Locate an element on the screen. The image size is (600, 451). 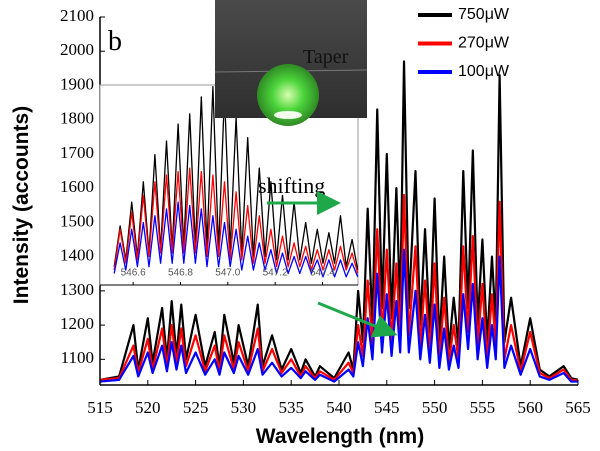
green-spot is located at coordinates (288, 95).